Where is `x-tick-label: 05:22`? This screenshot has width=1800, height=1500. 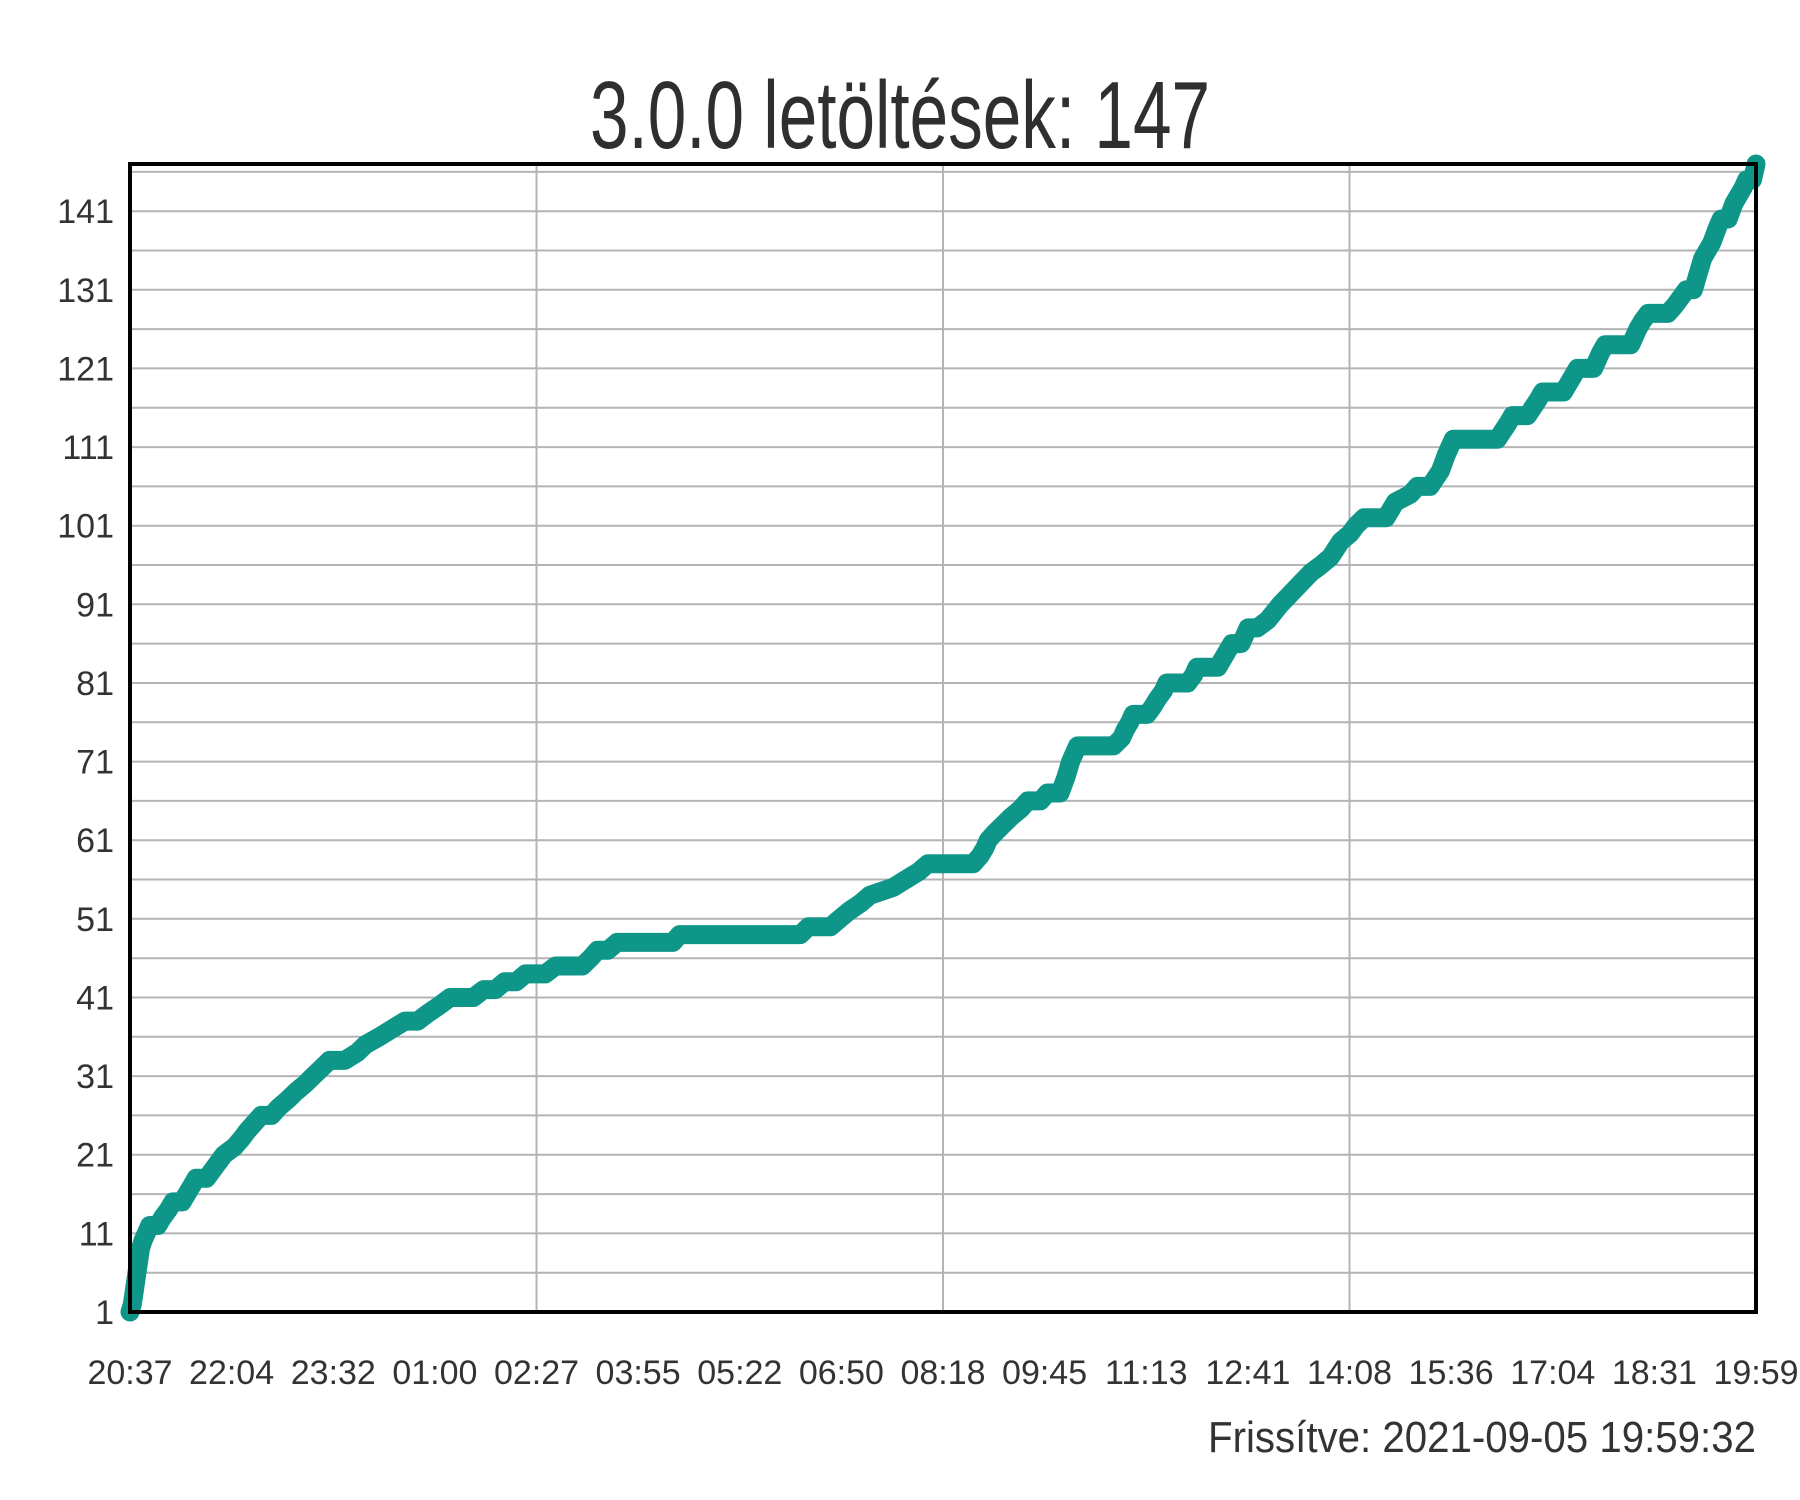 x-tick-label: 05:22 is located at coordinates (739, 1373).